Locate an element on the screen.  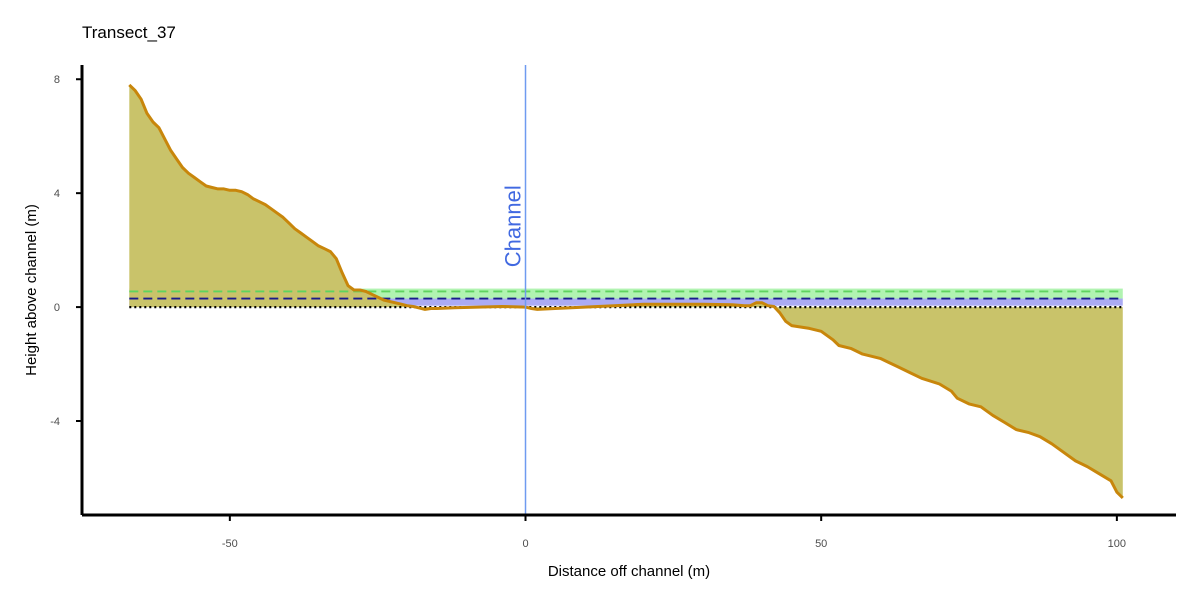
y-tick-label: 4 is located at coordinates (57, 194).